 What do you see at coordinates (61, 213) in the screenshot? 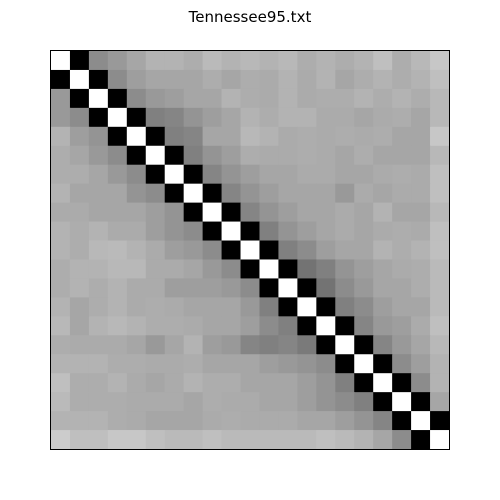
I see `heatmap-cell-r8-c0` at bounding box center [61, 213].